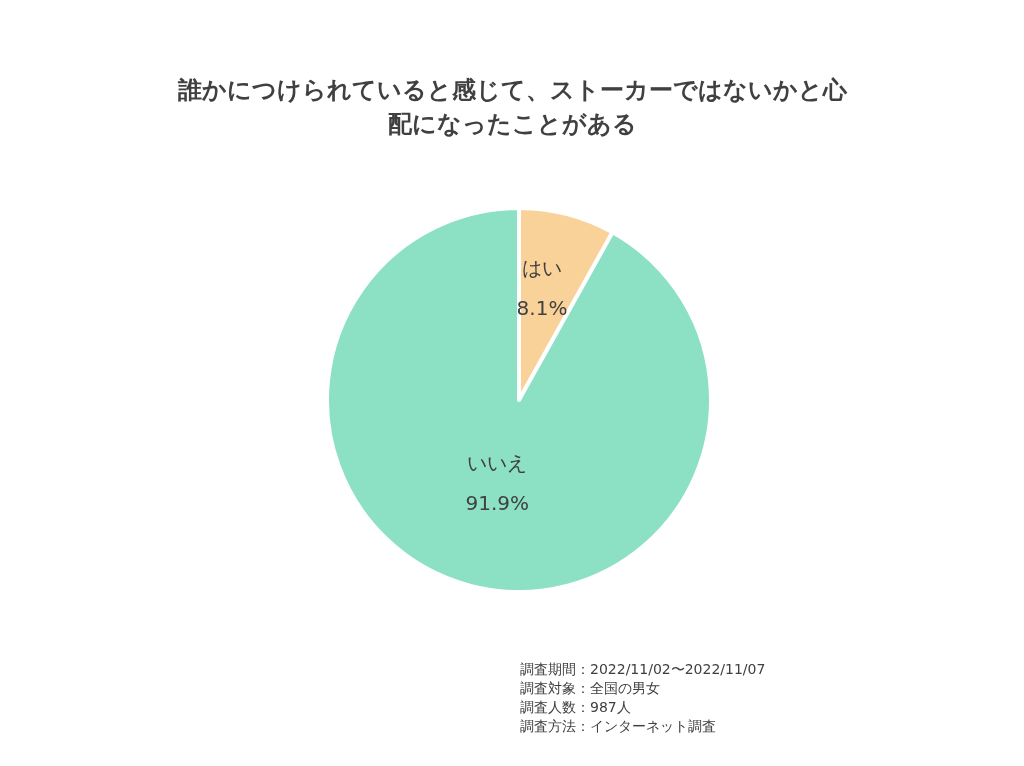 The height and width of the screenshot is (766, 1024). I want to click on chart-title: 誰かにつけられていると感じて、ストーカーではないかと心配になったことがある, so click(512, 107).